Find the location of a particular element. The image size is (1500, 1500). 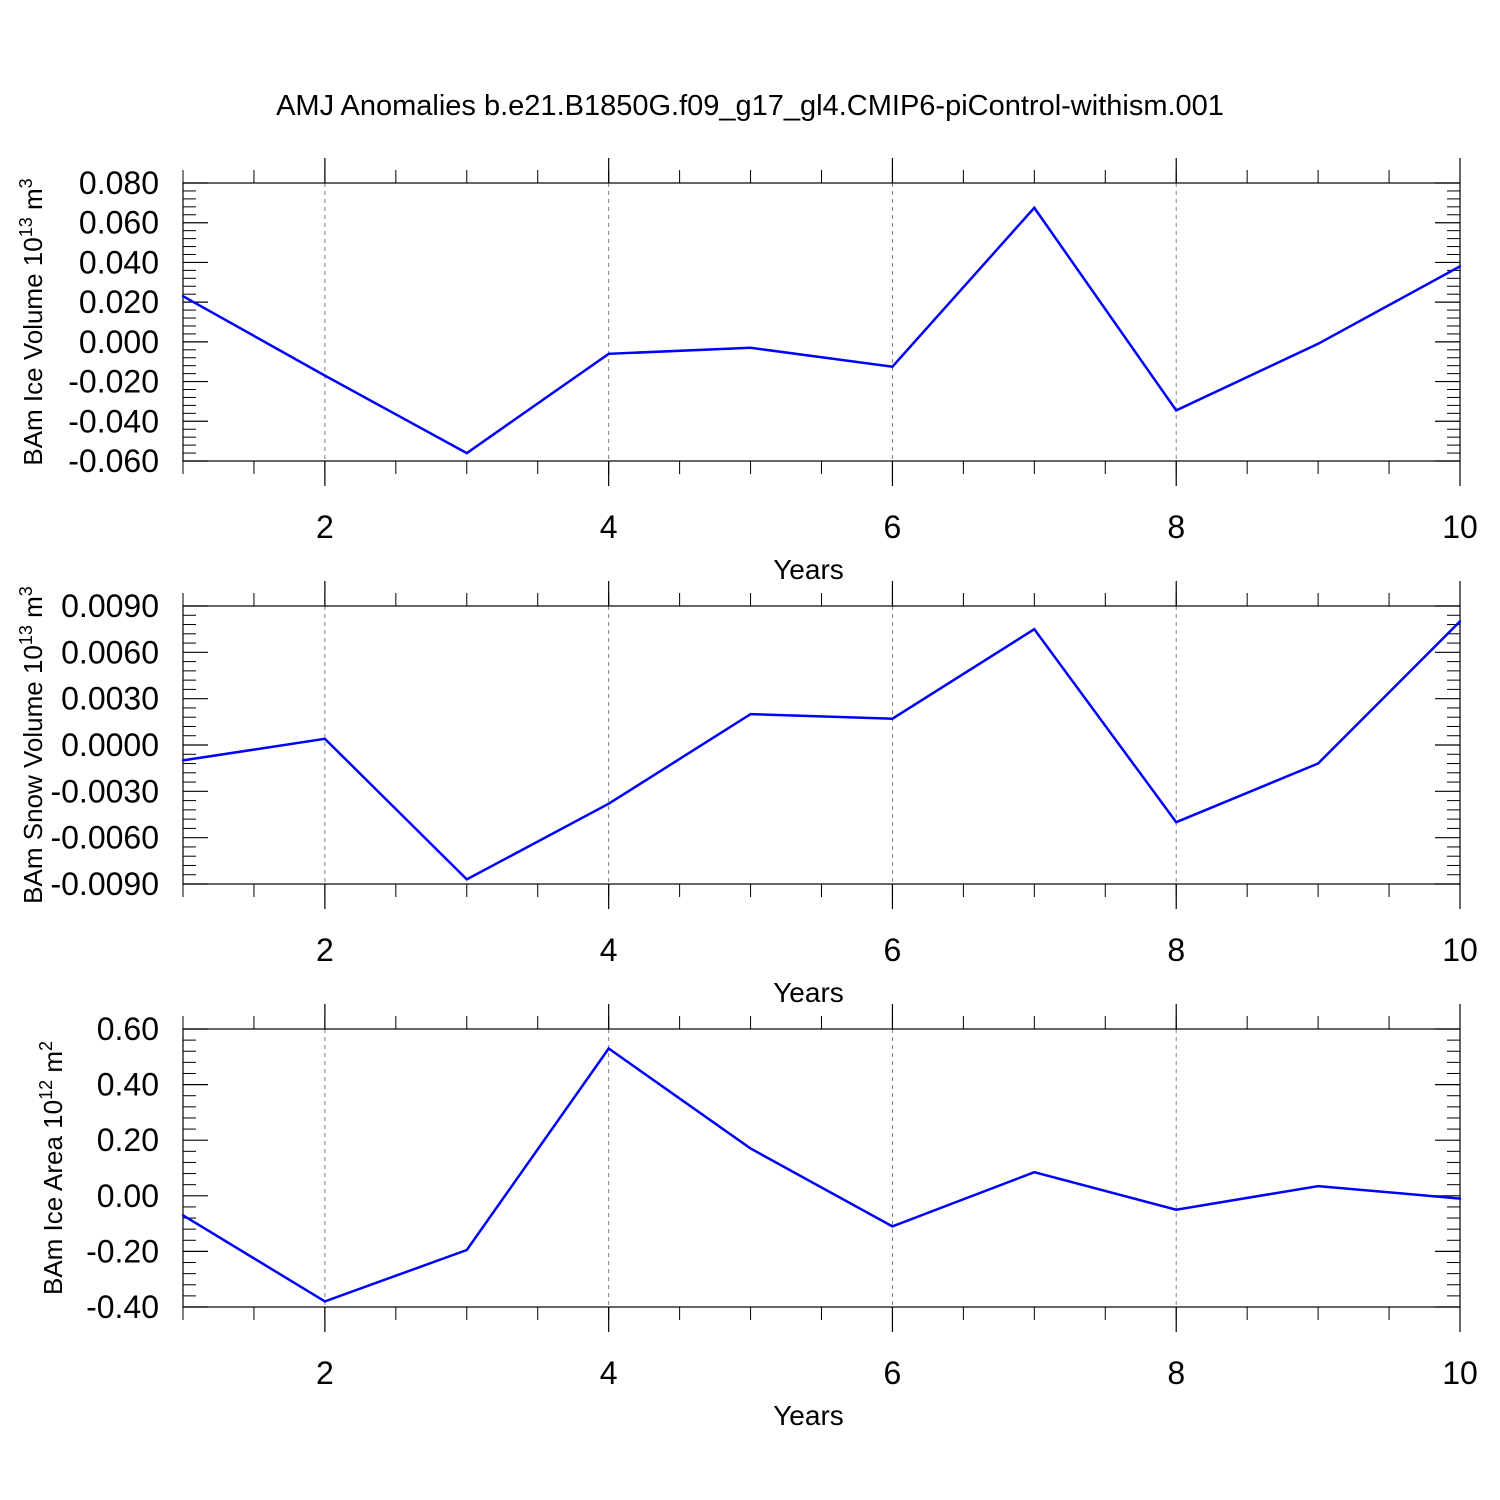

y-tick-label: 0.40 is located at coordinates (128, 1085).